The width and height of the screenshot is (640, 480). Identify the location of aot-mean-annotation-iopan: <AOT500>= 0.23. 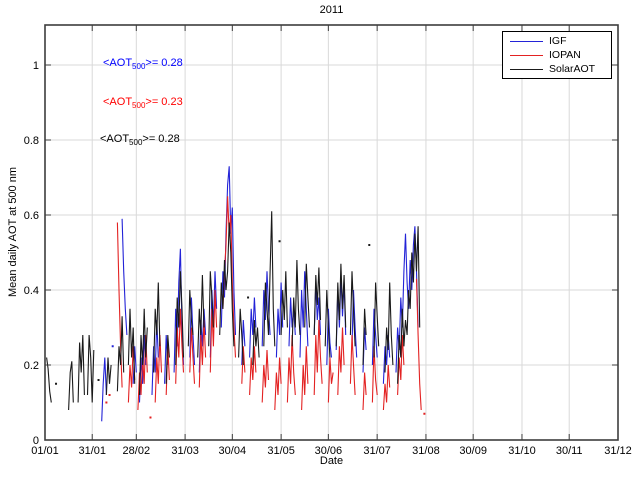
(143, 103).